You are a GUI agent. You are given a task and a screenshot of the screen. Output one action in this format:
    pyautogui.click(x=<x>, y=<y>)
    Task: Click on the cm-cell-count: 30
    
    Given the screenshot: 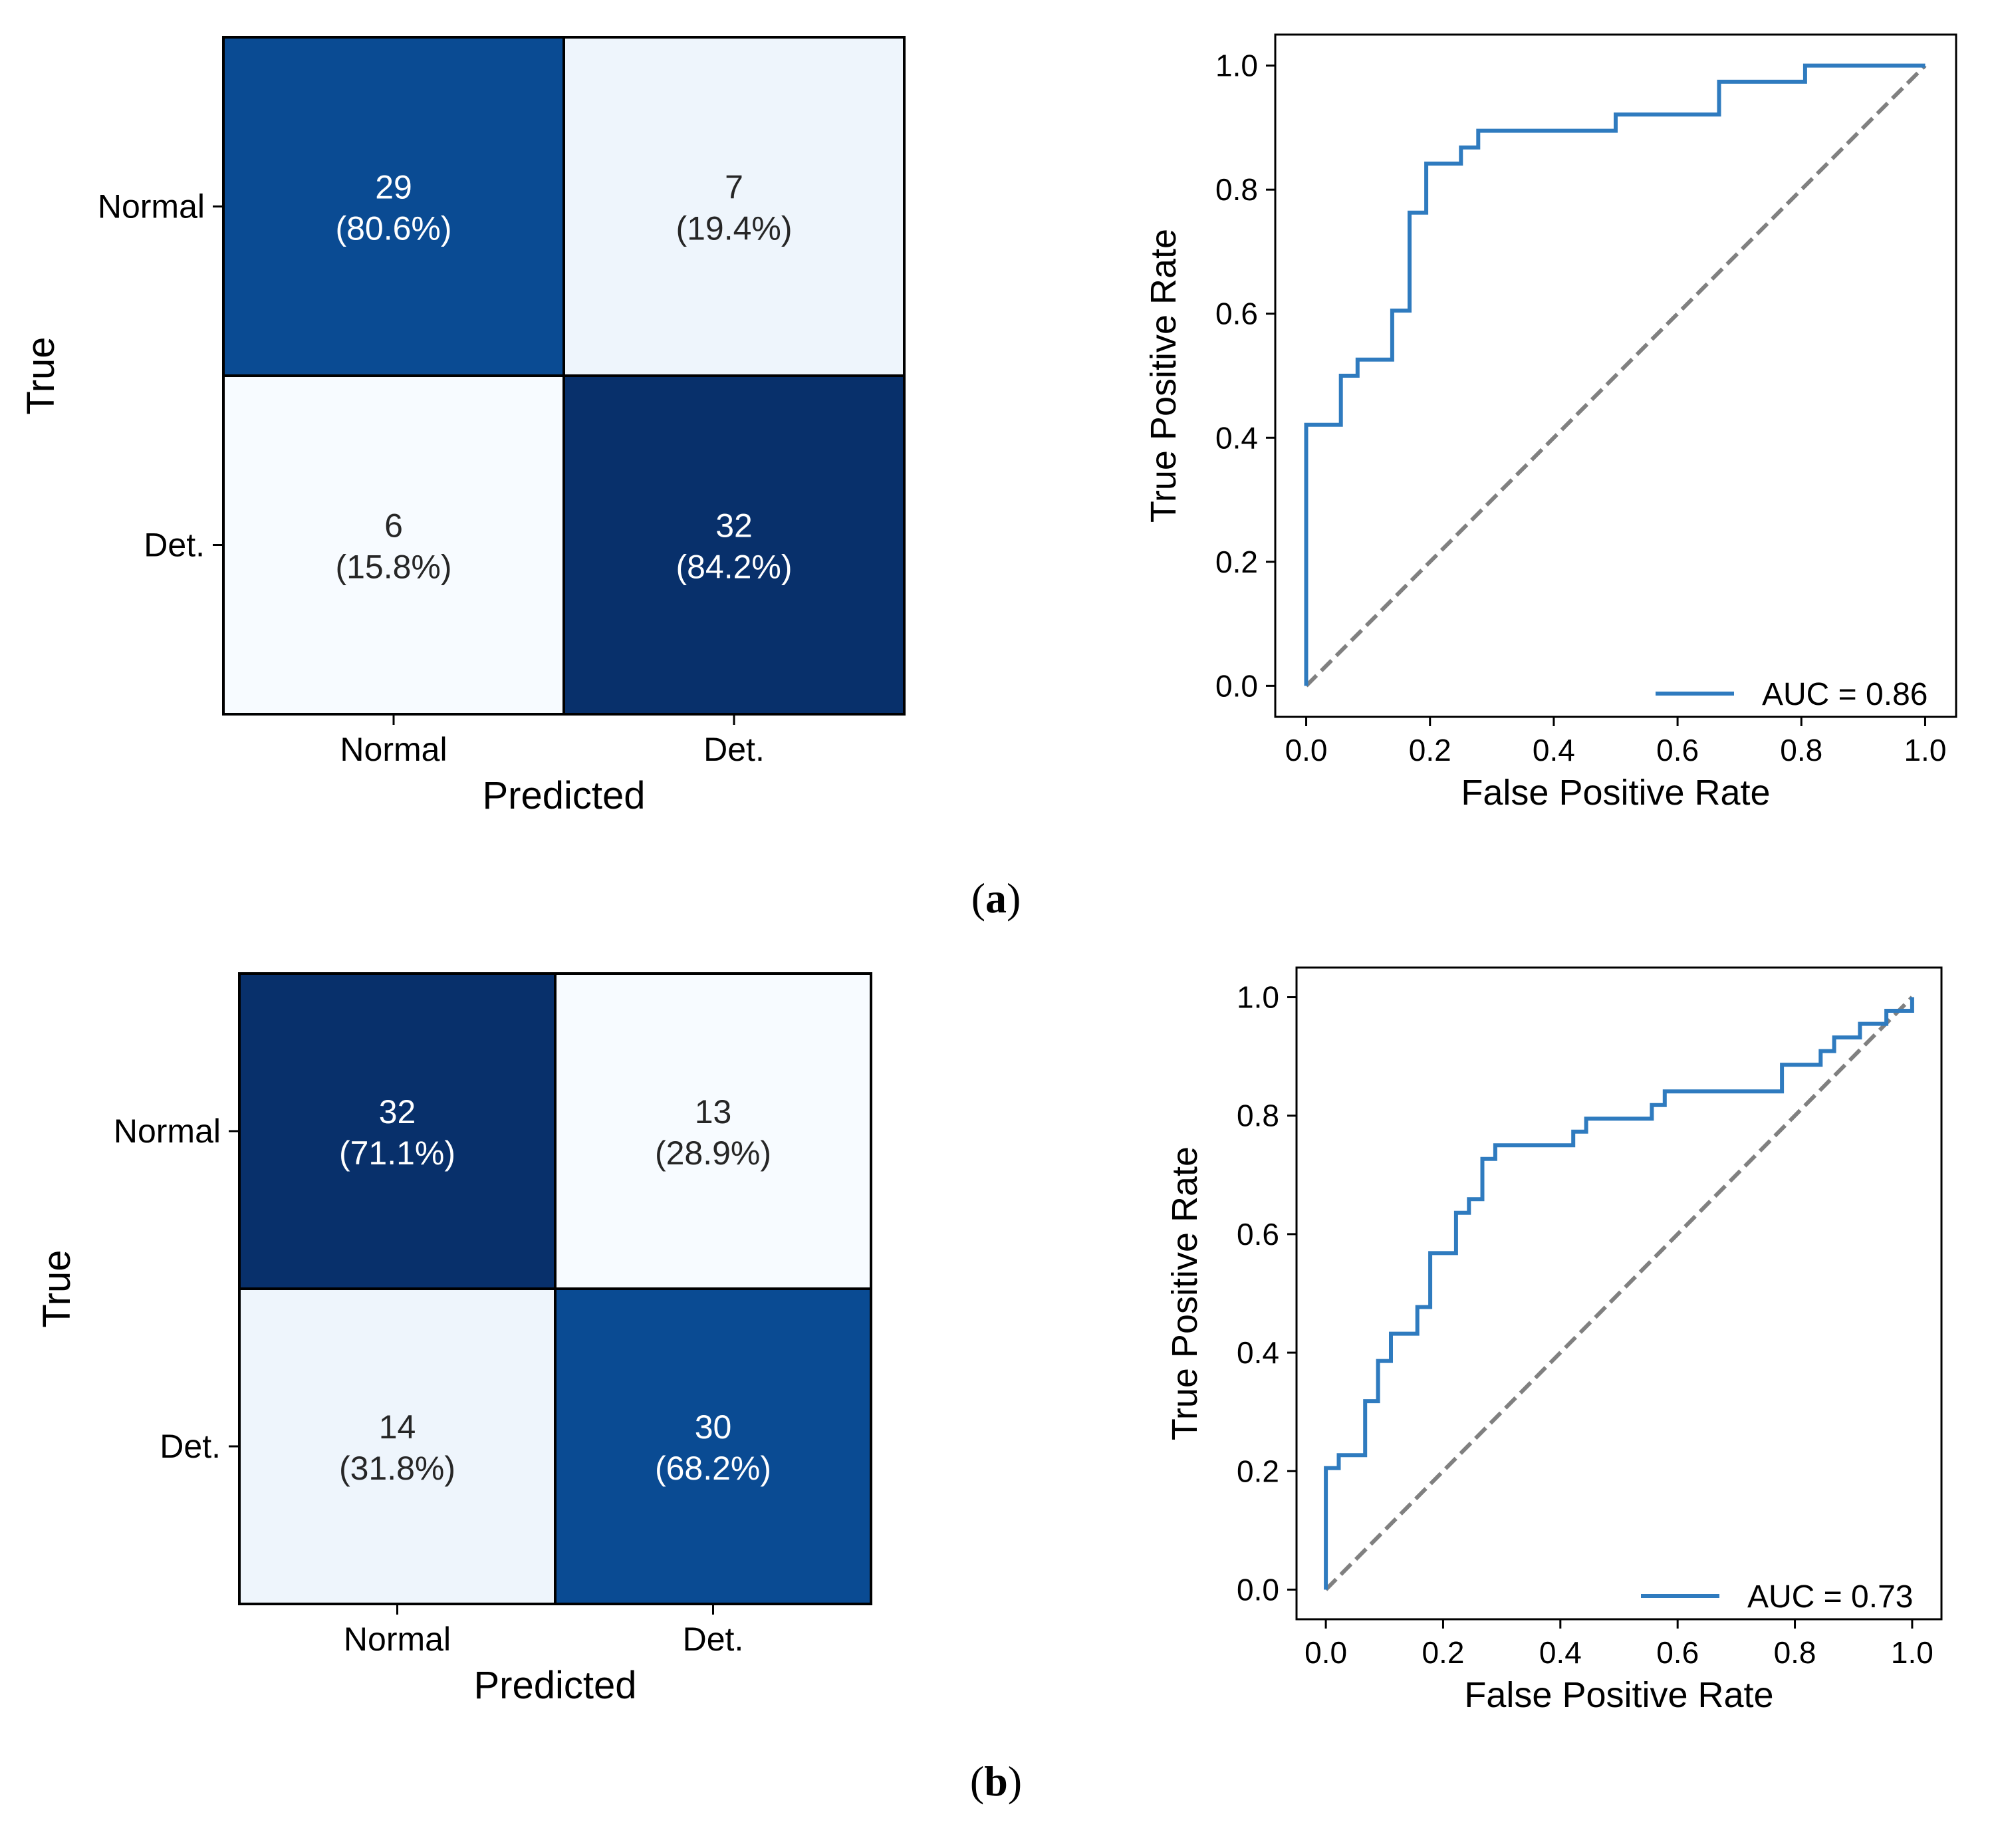 What is the action you would take?
    pyautogui.click(x=713, y=1427)
    